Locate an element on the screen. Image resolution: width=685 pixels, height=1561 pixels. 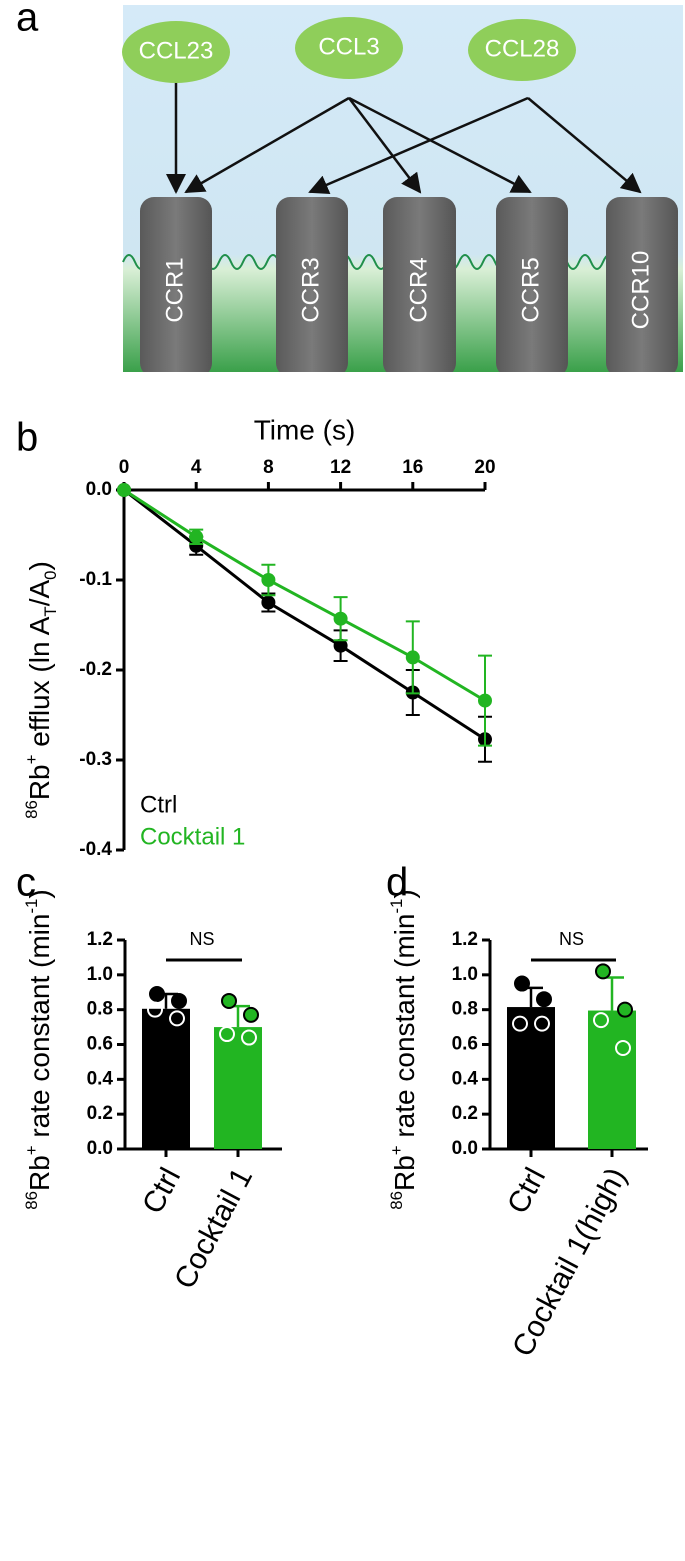
ligand-label: CCL3 is located at coordinates (348, 46).